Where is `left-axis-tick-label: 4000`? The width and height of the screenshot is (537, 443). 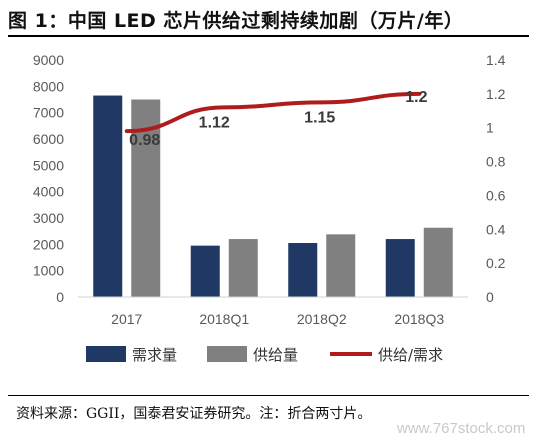 left-axis-tick-label: 4000 is located at coordinates (48, 192).